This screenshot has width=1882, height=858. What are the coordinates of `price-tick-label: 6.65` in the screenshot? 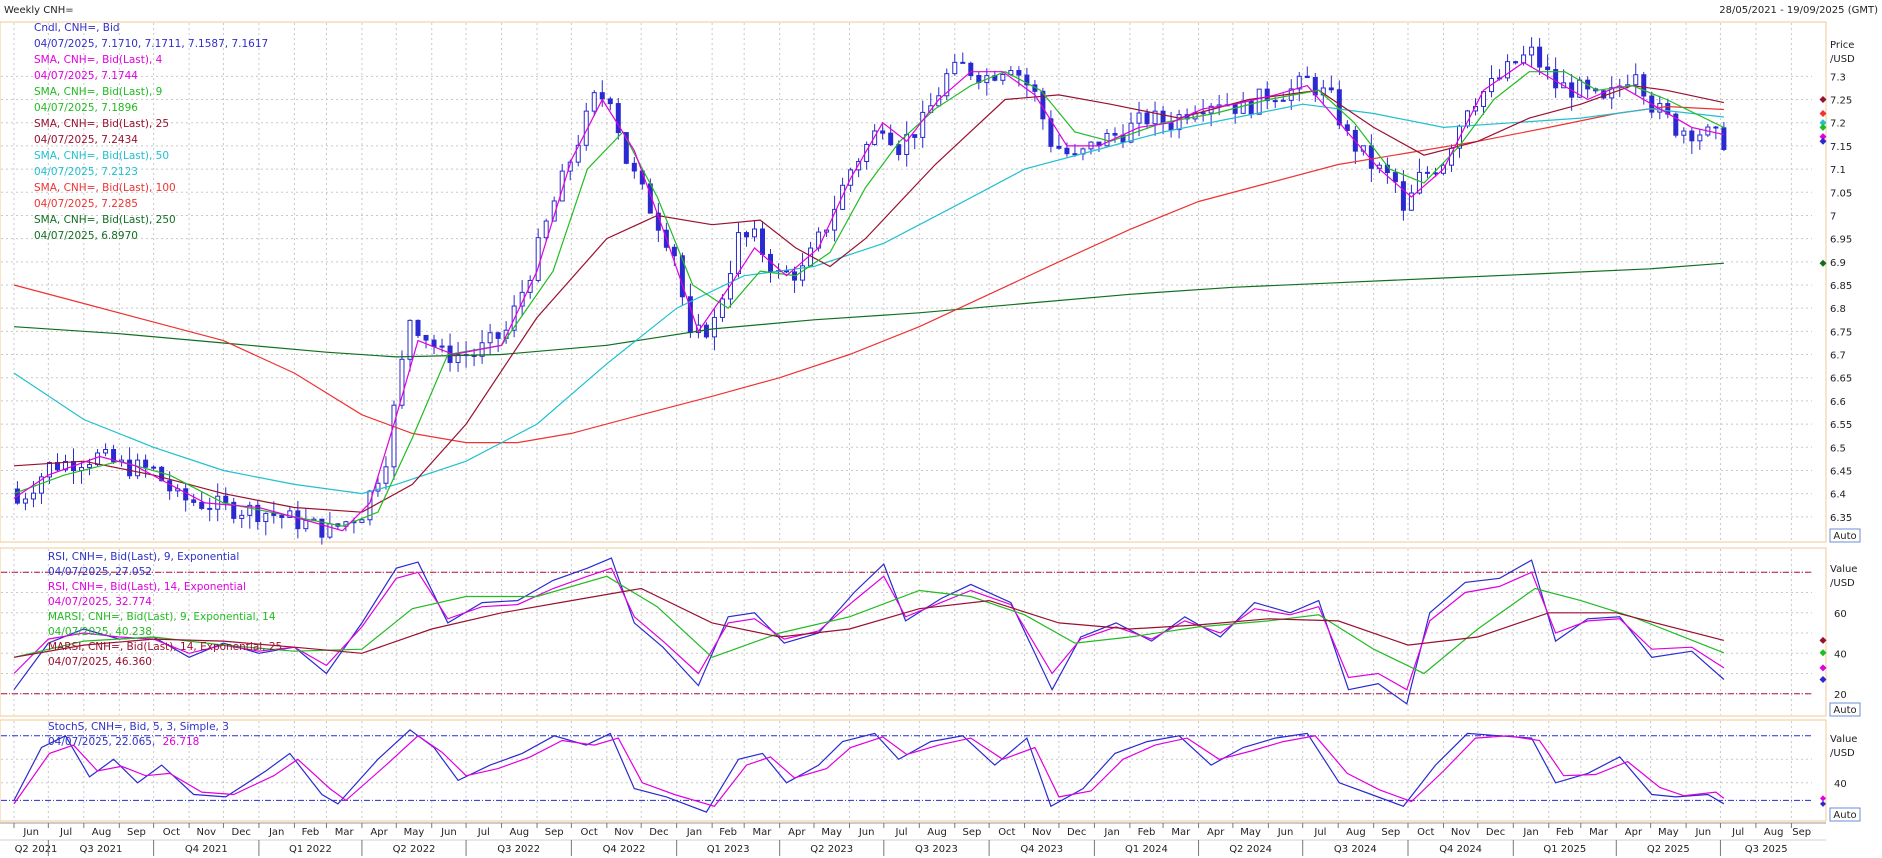 It's located at (1841, 379).